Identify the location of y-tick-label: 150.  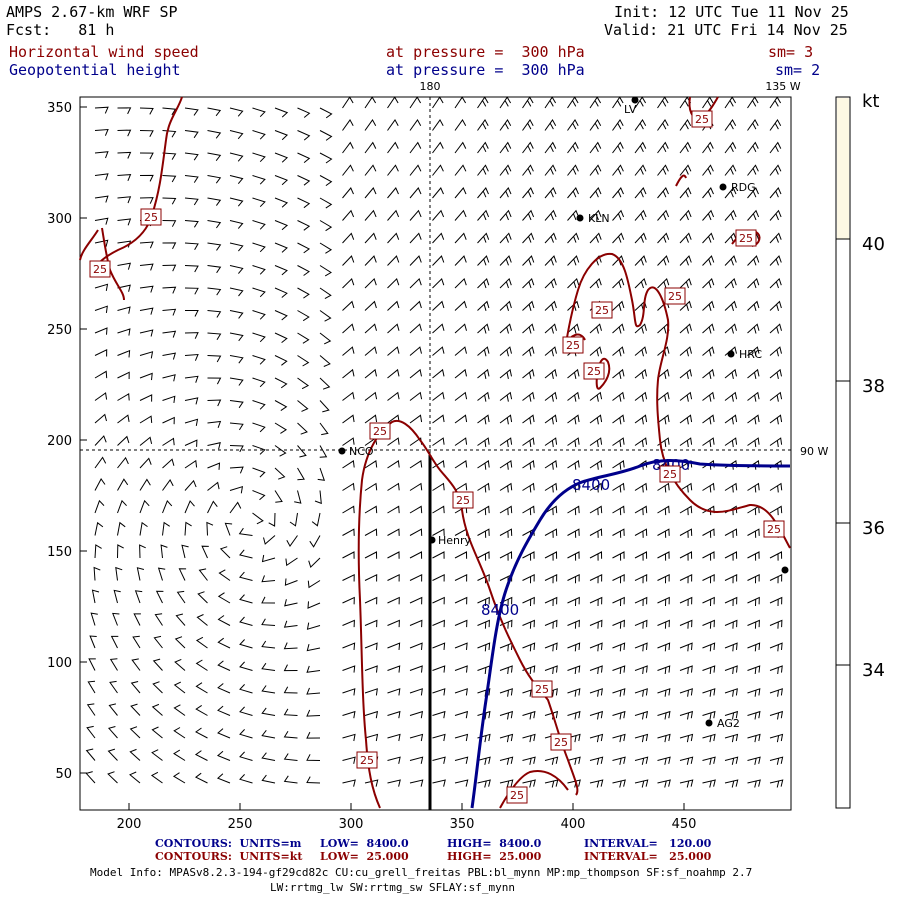
(59, 552).